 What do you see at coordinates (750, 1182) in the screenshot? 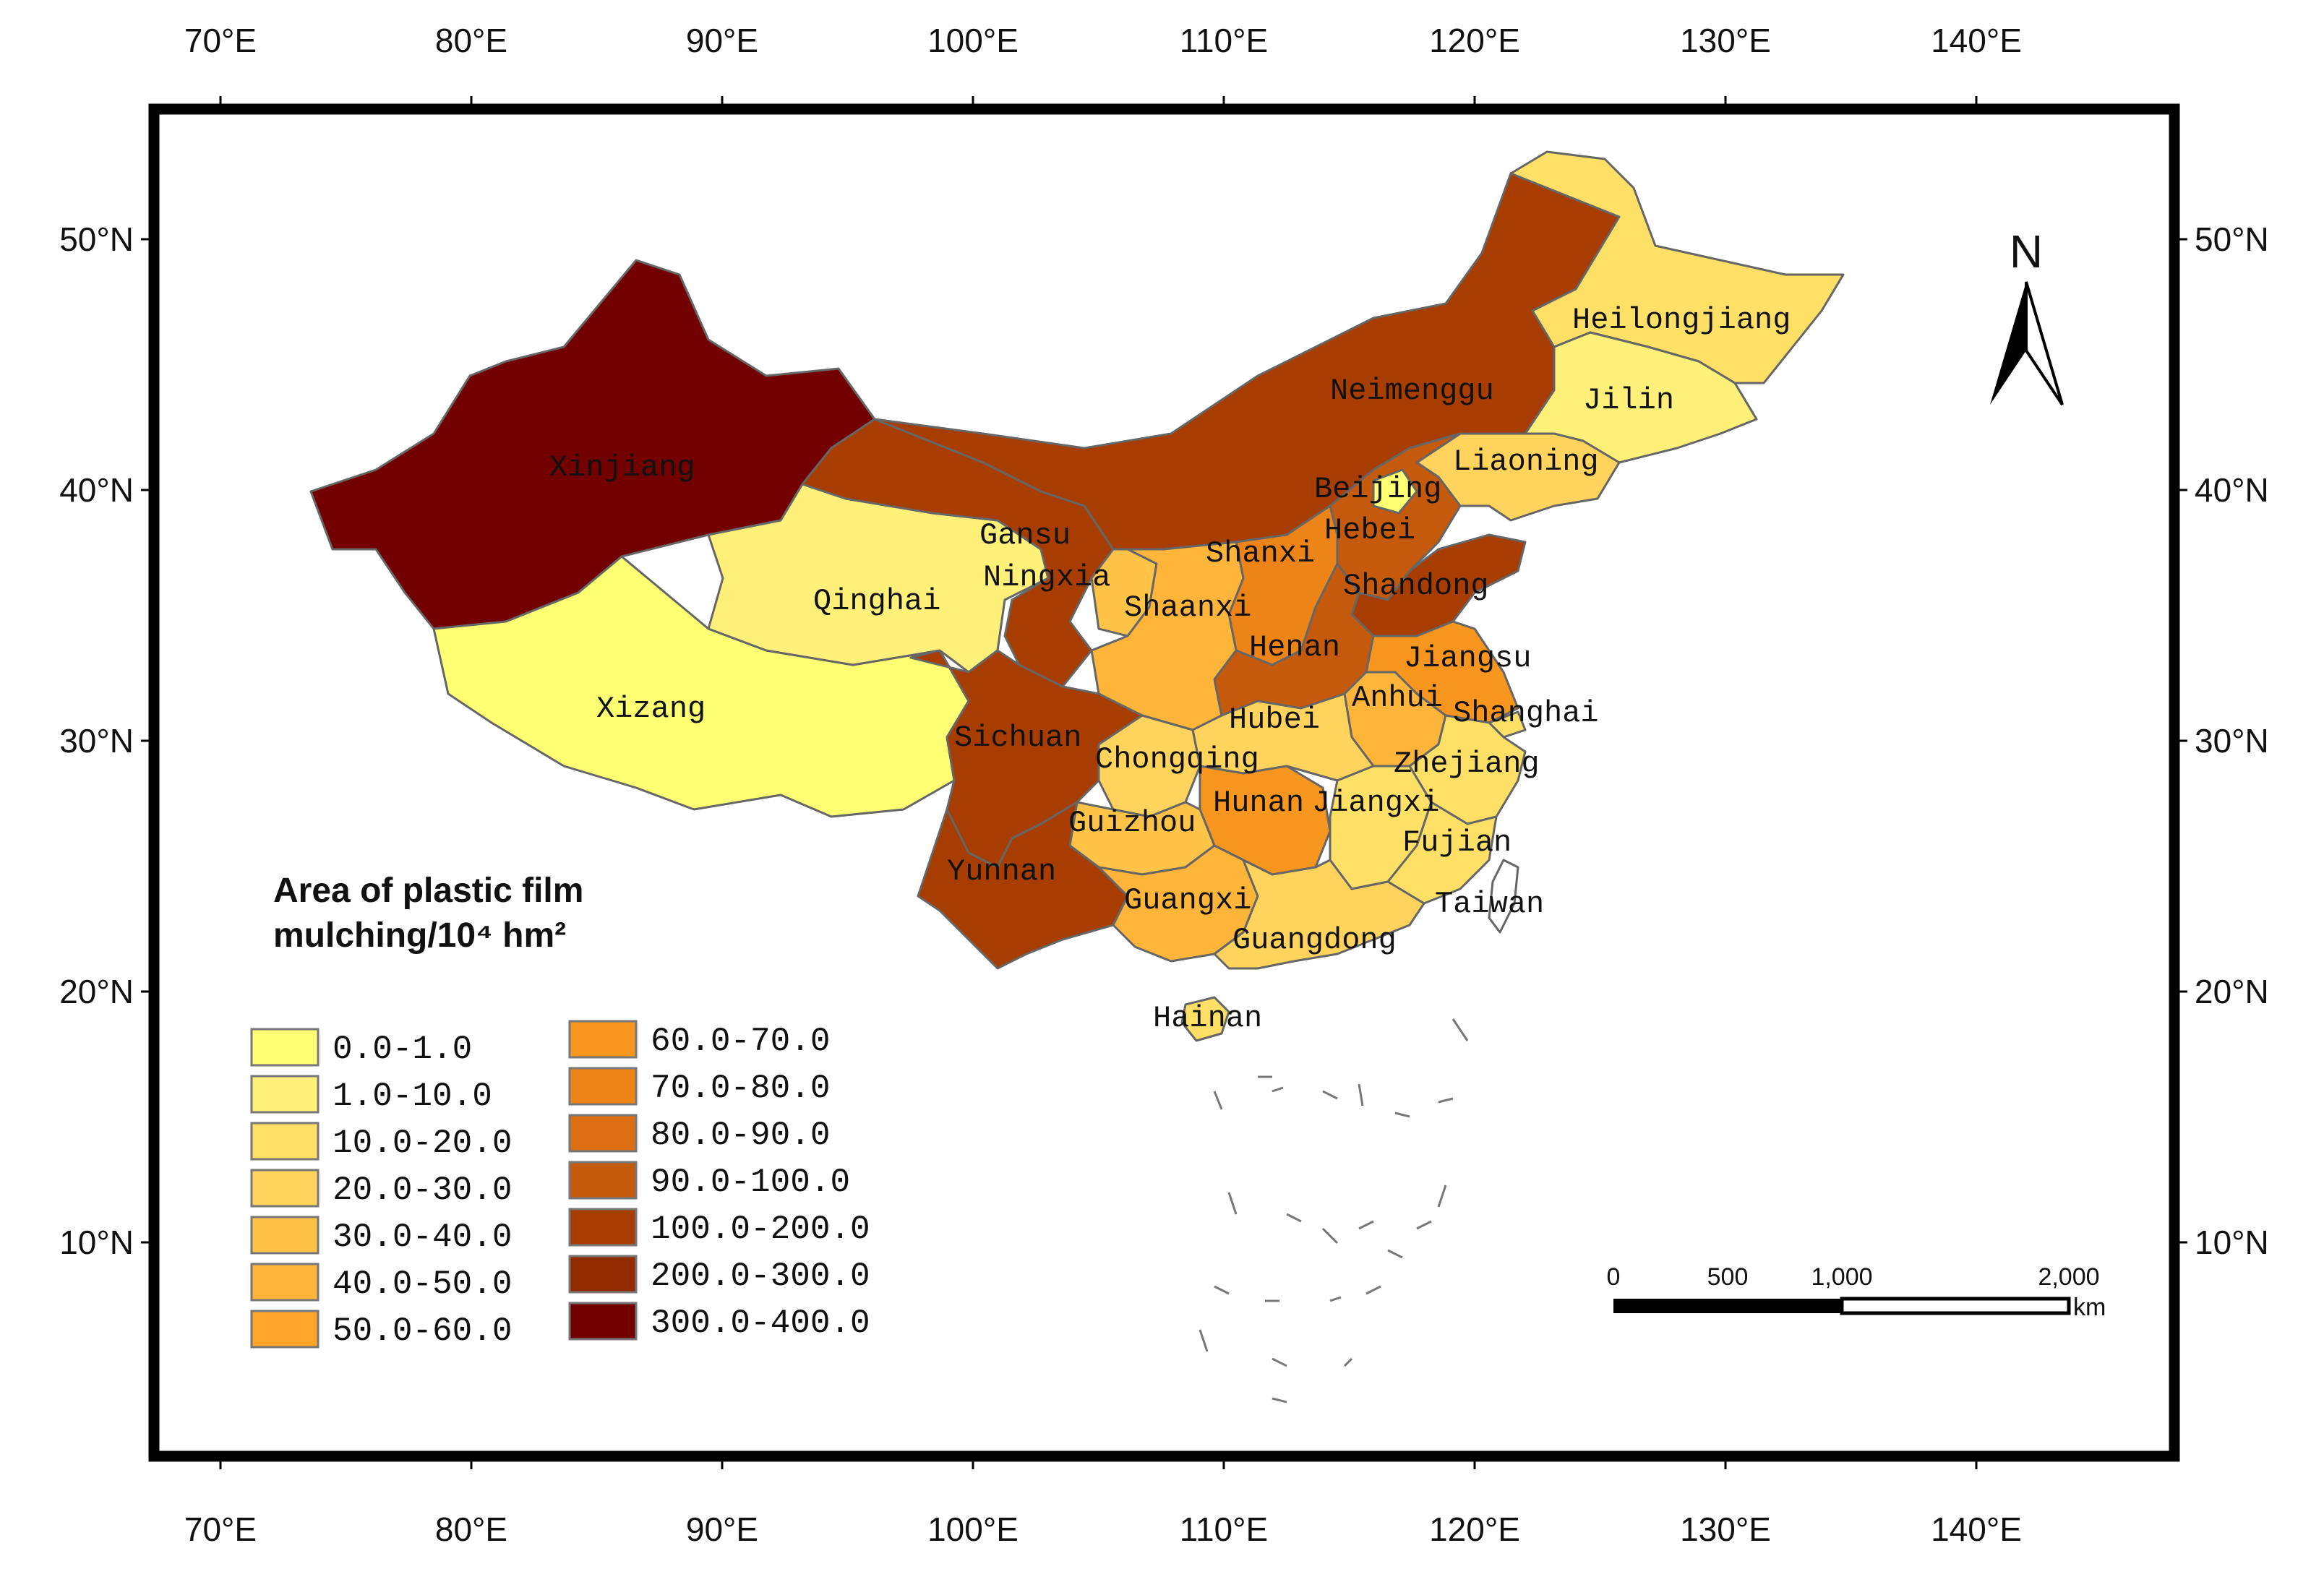
I see `legend-label: 90.0-100.0` at bounding box center [750, 1182].